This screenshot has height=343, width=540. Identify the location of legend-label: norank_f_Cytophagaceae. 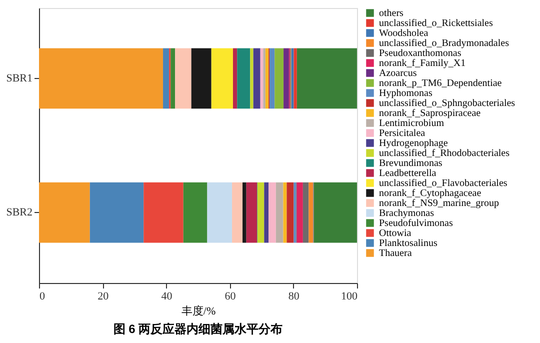
(430, 193).